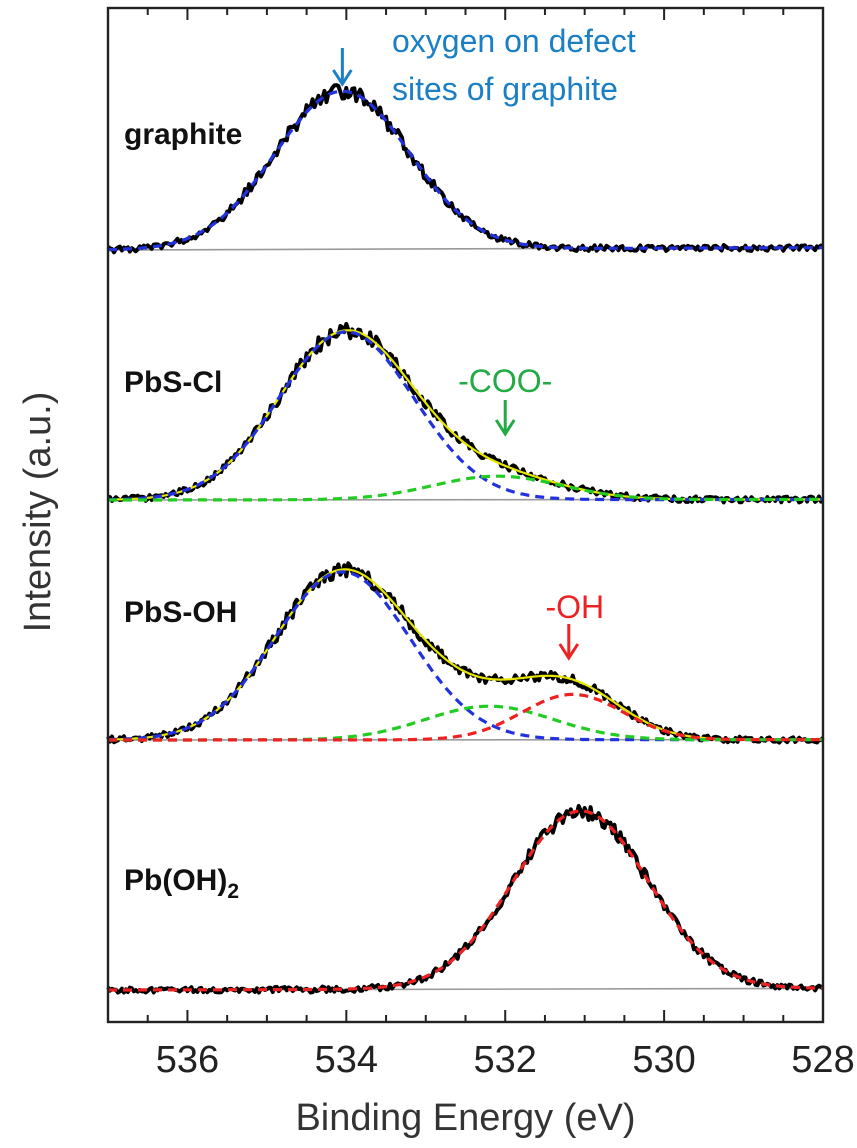 The image size is (857, 1148). I want to click on x-tick-label: 536, so click(187, 1060).